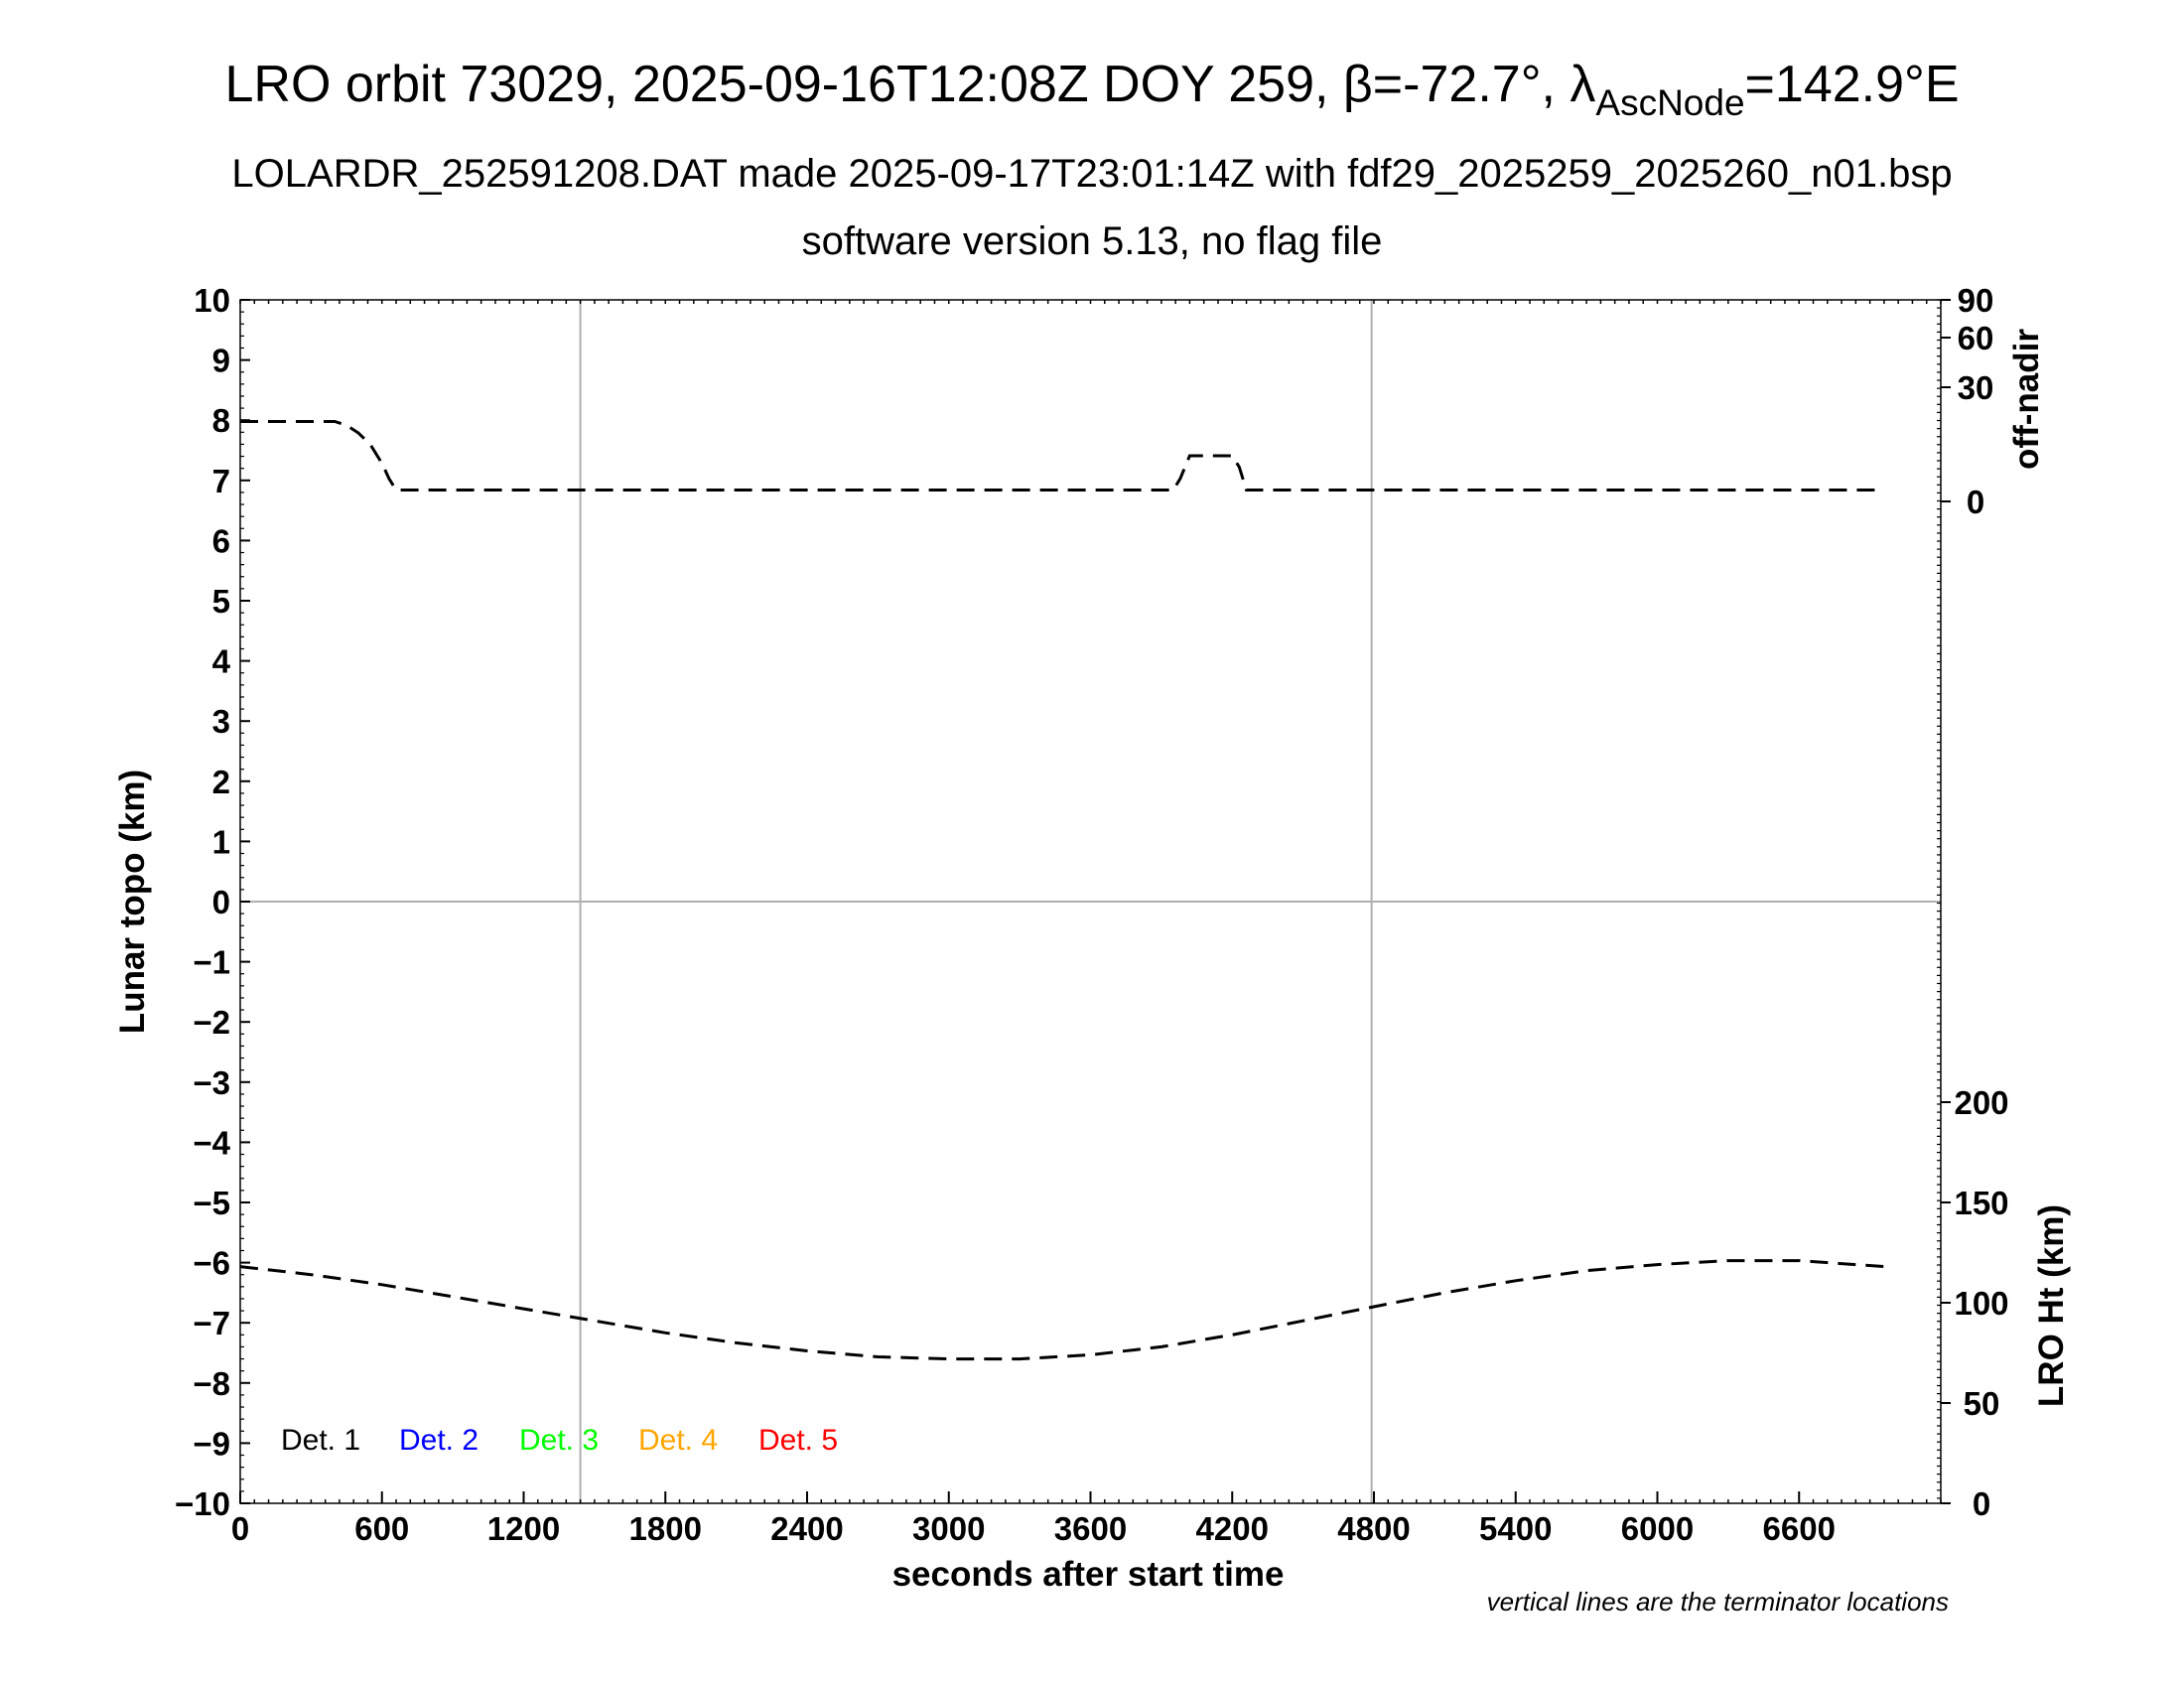 Image resolution: width=2184 pixels, height=1688 pixels. What do you see at coordinates (1062, 456) in the screenshot?
I see `series-line-off-nadir` at bounding box center [1062, 456].